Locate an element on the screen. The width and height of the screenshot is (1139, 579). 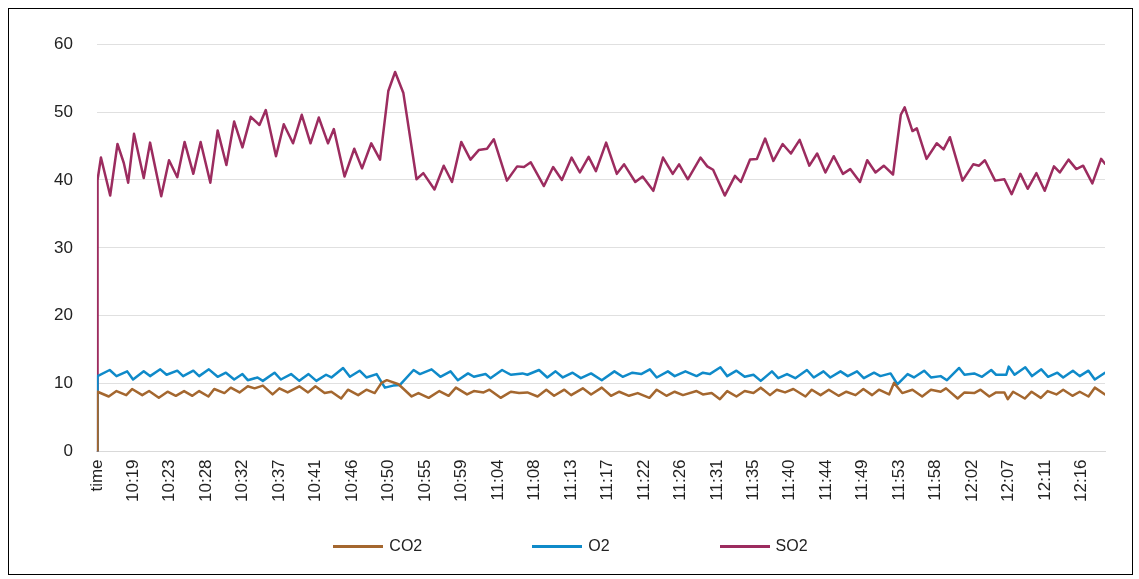
x-tick-label: time is located at coordinates (96, 475).